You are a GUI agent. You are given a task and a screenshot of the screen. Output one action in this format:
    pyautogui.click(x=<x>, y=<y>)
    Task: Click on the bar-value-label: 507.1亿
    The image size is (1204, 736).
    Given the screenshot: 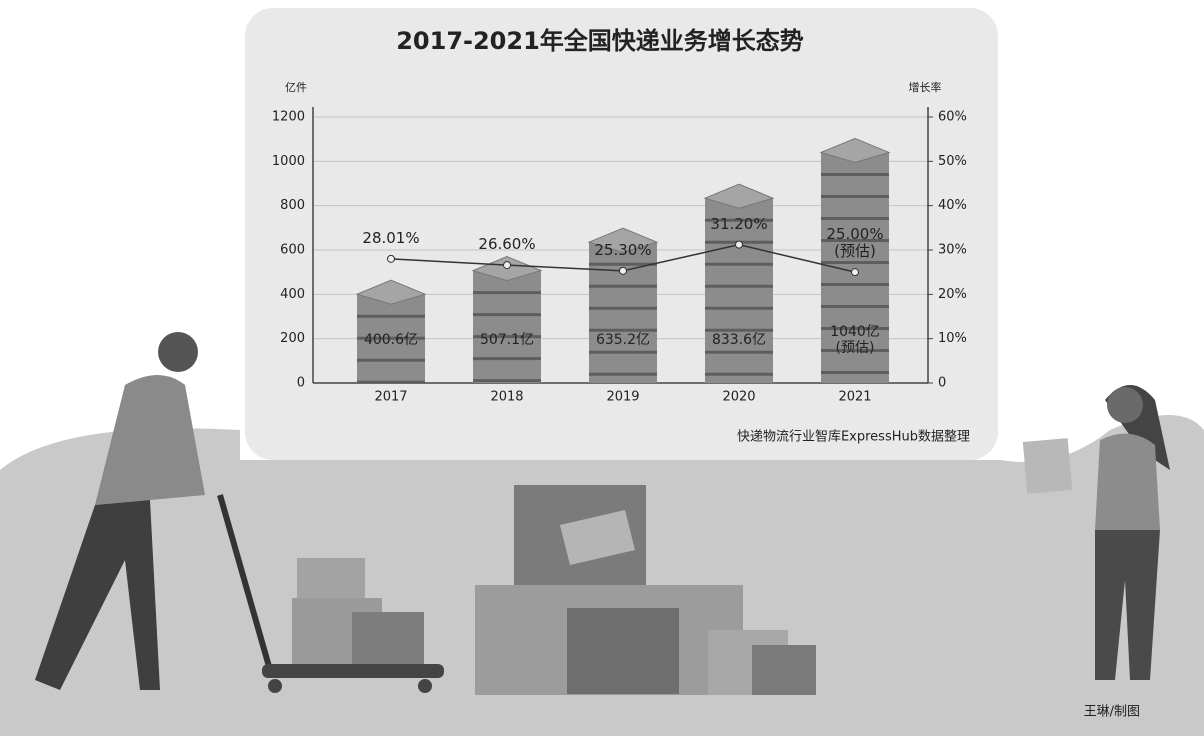 What is the action you would take?
    pyautogui.click(x=507, y=340)
    